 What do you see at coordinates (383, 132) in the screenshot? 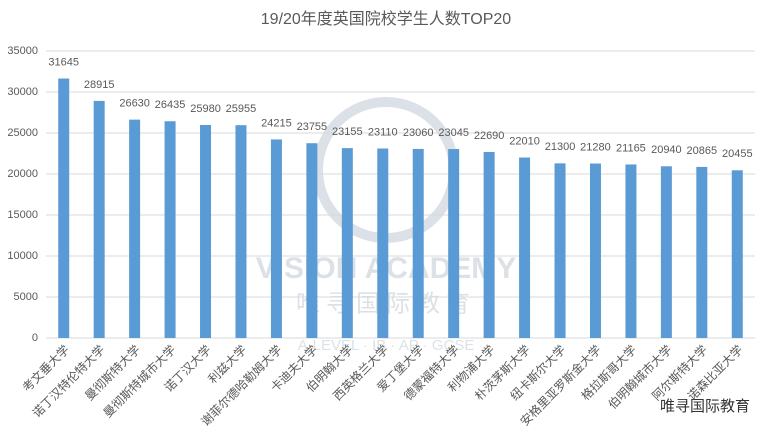
I see `data-label: 23110` at bounding box center [383, 132].